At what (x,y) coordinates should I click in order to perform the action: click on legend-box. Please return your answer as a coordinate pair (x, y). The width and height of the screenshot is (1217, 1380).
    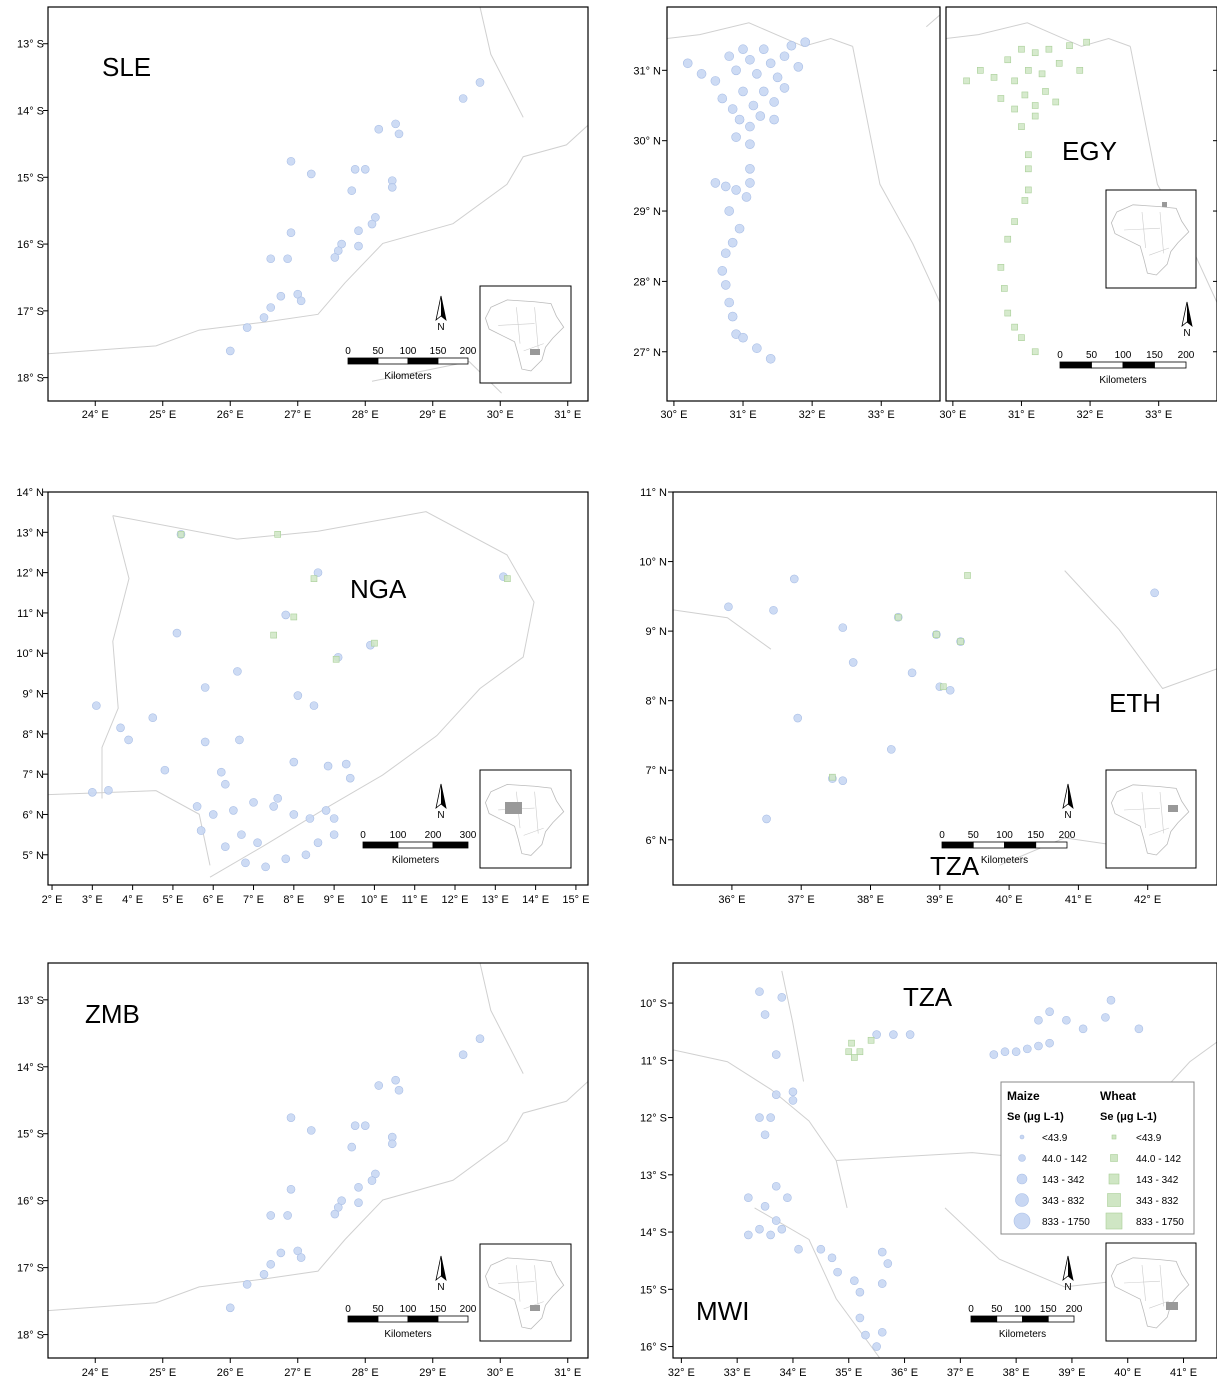
    Looking at the image, I should click on (1097, 1158).